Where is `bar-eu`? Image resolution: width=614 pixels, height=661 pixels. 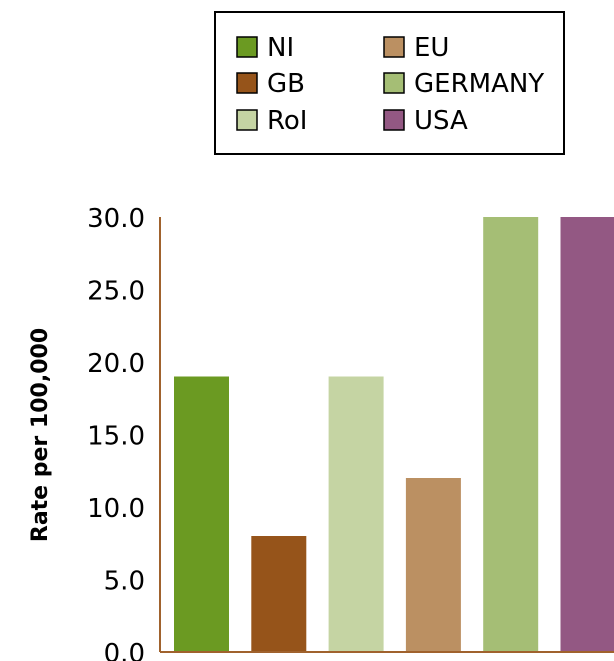 bar-eu is located at coordinates (433, 565).